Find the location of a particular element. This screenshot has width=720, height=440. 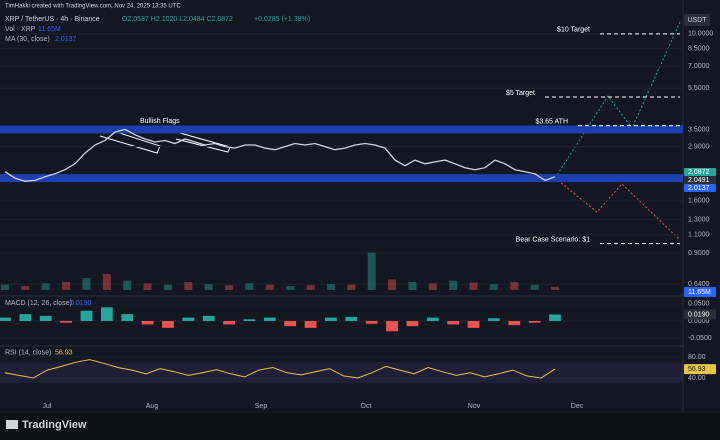

y-tick-label: 1.1000 is located at coordinates (699, 235).